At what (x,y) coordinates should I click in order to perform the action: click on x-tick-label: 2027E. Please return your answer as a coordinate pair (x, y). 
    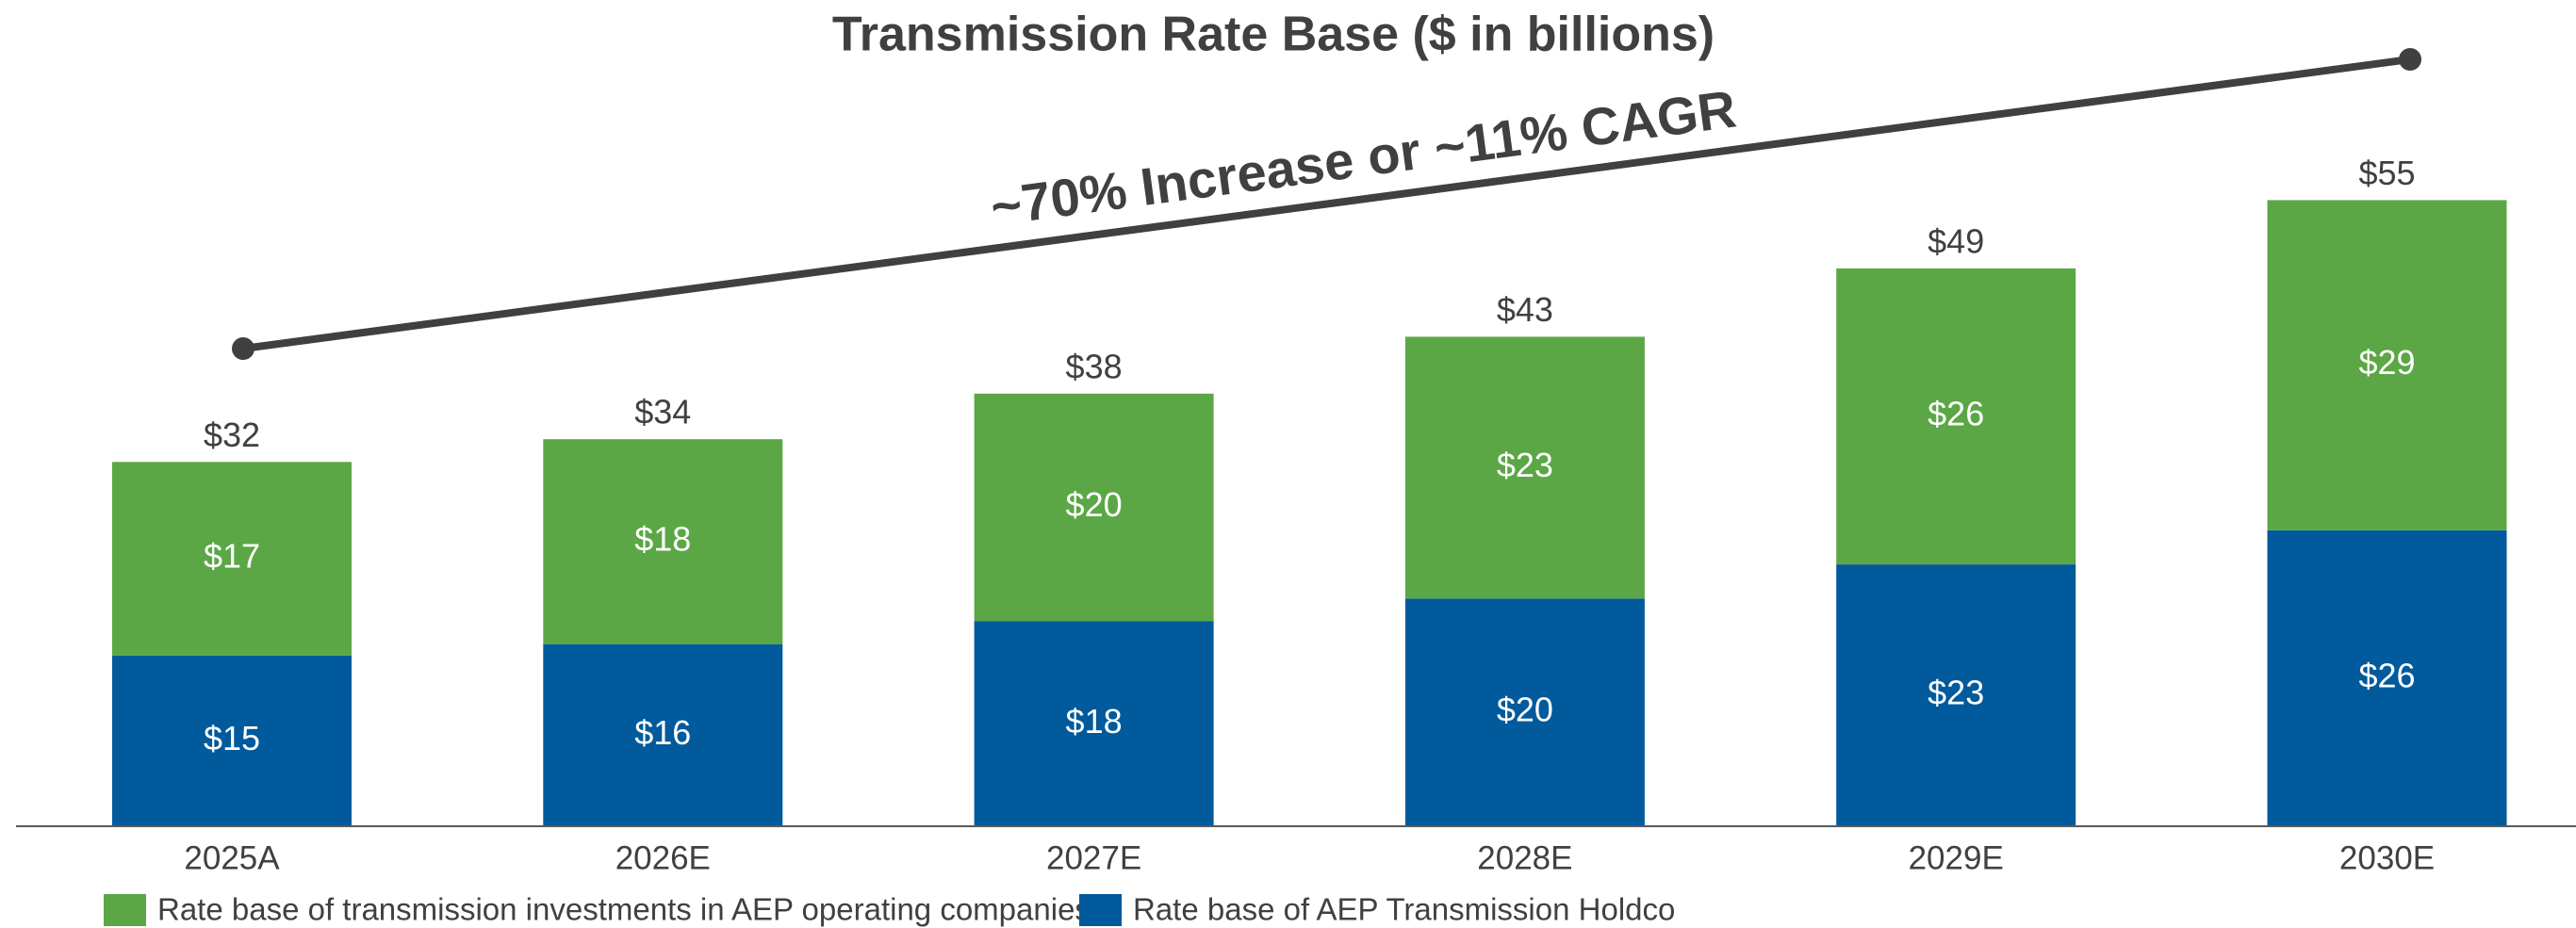
    Looking at the image, I should click on (1093, 857).